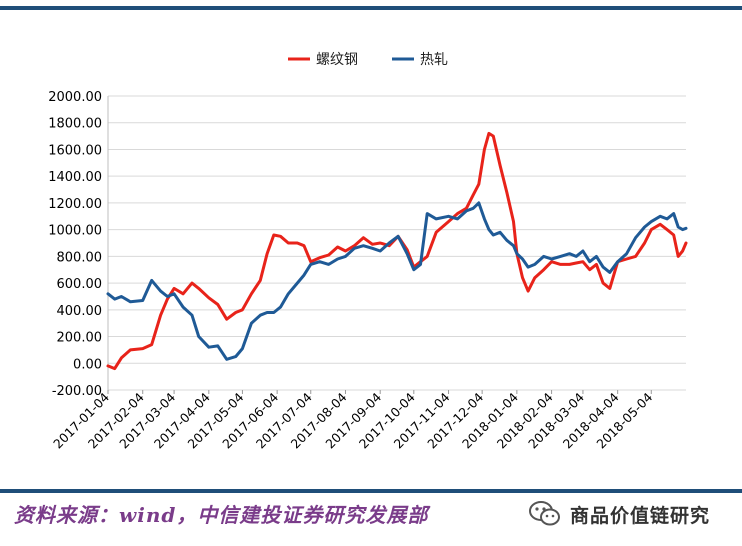 The image size is (742, 546). I want to click on y-tick-label: 1400.00, so click(75, 177).